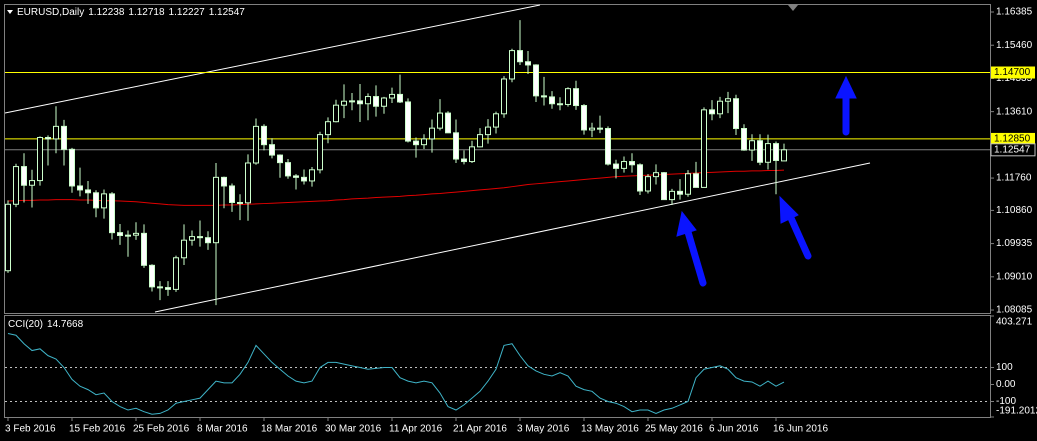 Image resolution: width=1037 pixels, height=441 pixels. I want to click on trend-line, so click(272, 59).